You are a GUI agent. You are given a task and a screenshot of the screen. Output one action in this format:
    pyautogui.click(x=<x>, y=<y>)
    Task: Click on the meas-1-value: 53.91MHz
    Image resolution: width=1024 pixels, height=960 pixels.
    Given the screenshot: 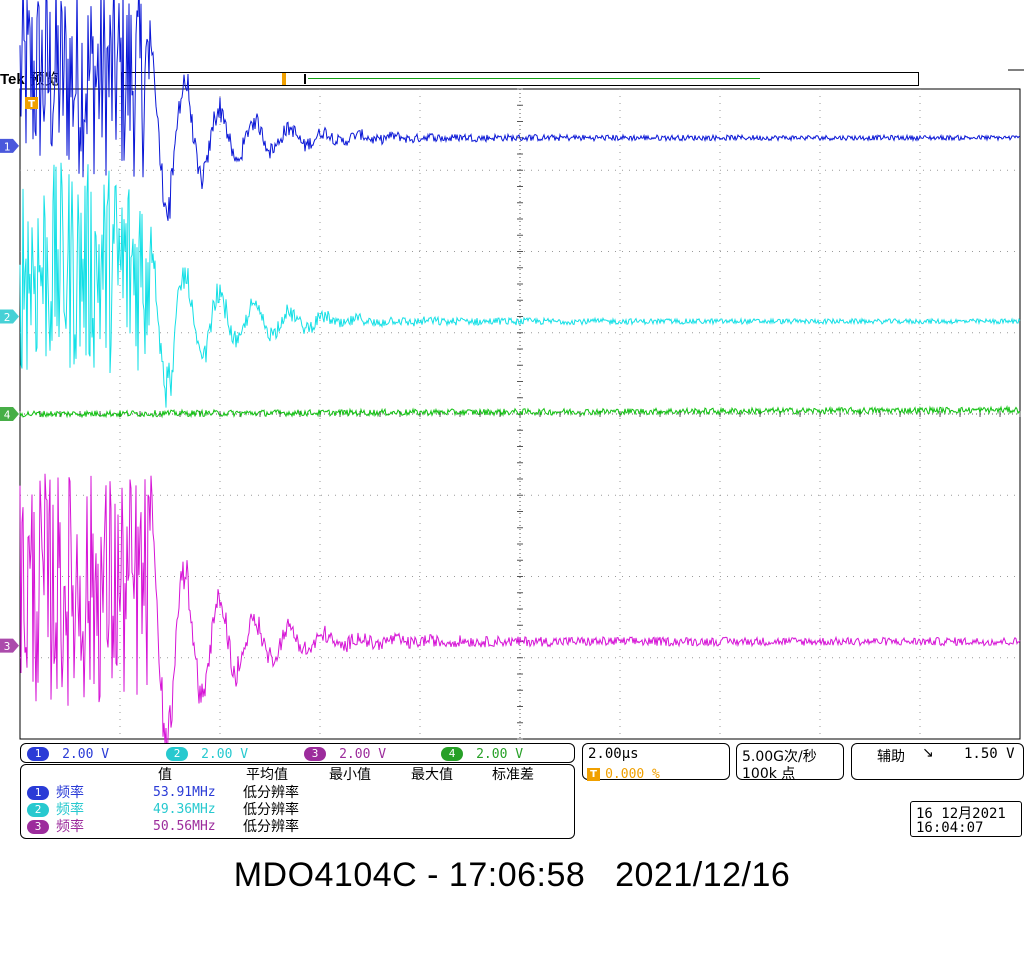 What is the action you would take?
    pyautogui.click(x=184, y=792)
    